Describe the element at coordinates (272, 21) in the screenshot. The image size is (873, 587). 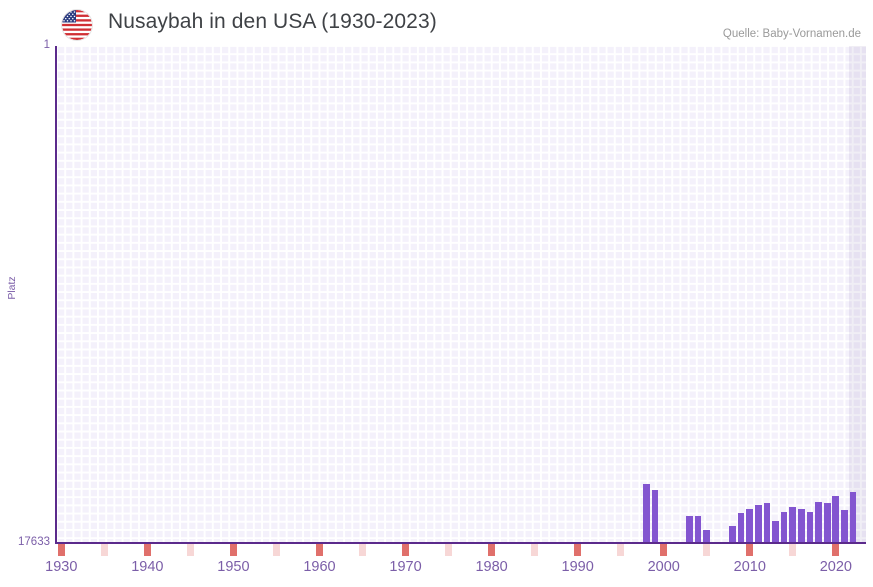
I see `page-title: Nusaybah in den USA (1930-2023)` at that location.